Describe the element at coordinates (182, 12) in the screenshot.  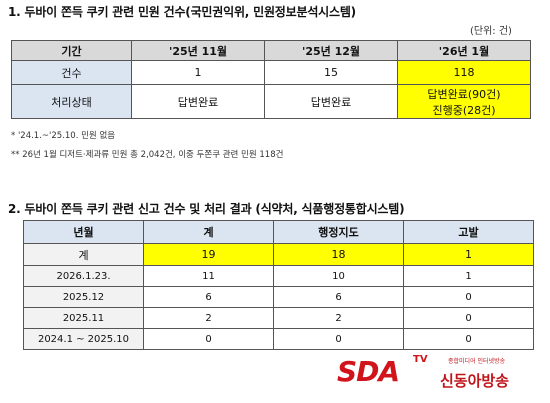
I see `section1-title: 1. 두바이 쫀득 쿠키 관련 민원 건수(국민권익위, 민원정보분석시스템)` at that location.